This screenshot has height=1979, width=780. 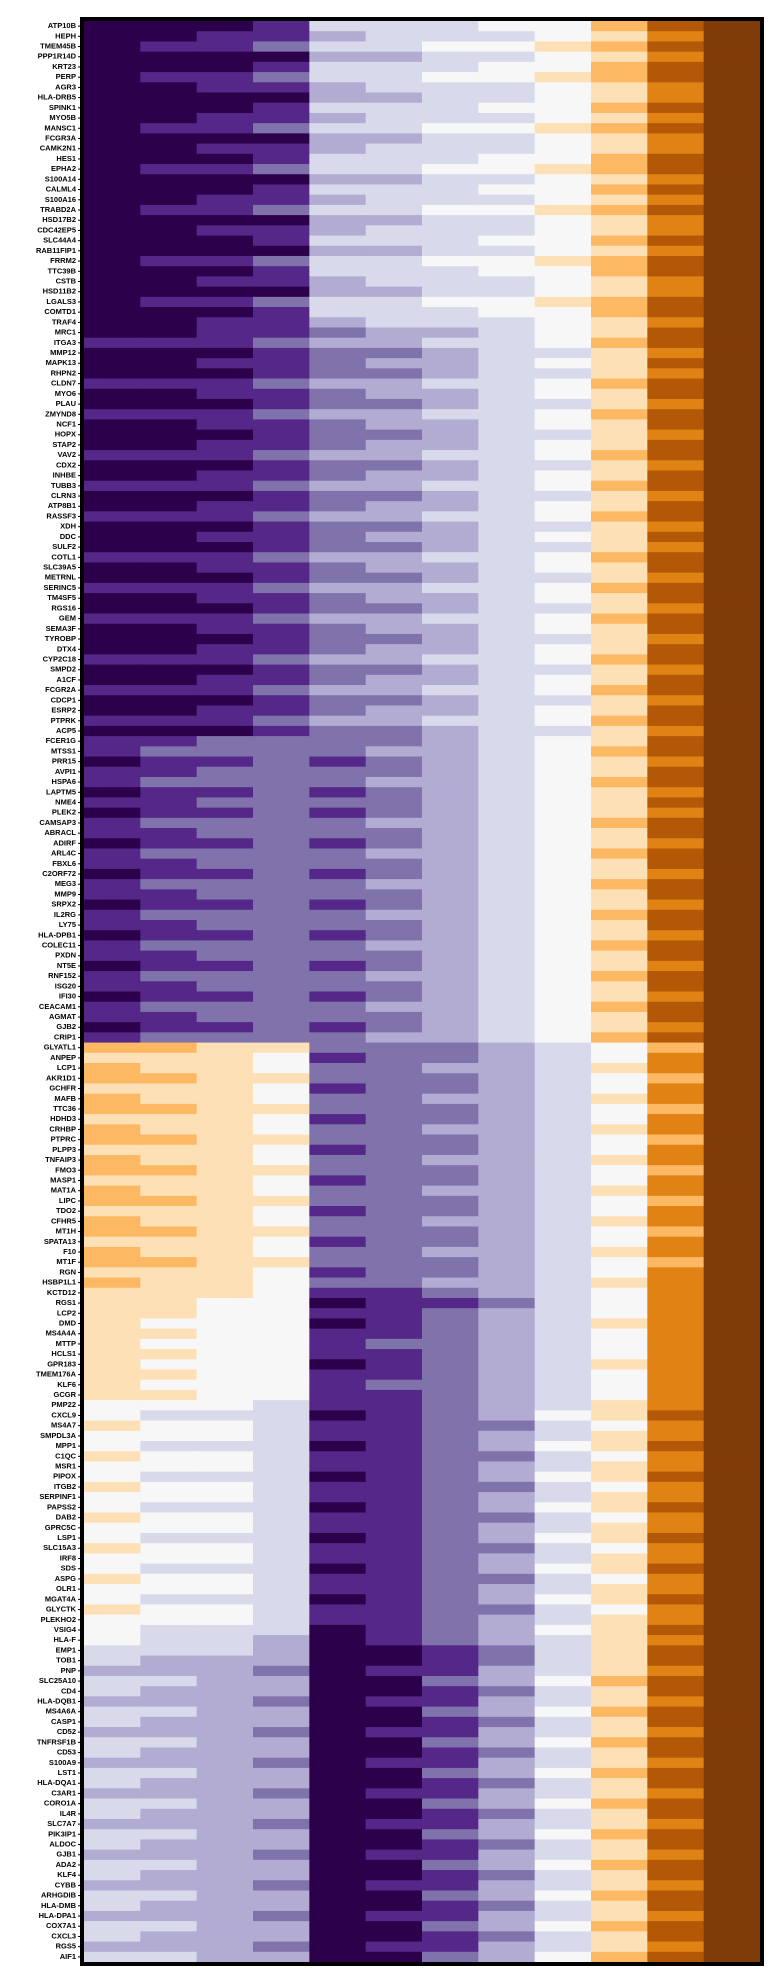 What do you see at coordinates (63, 669) in the screenshot?
I see `y-tick-label: SMPD2` at bounding box center [63, 669].